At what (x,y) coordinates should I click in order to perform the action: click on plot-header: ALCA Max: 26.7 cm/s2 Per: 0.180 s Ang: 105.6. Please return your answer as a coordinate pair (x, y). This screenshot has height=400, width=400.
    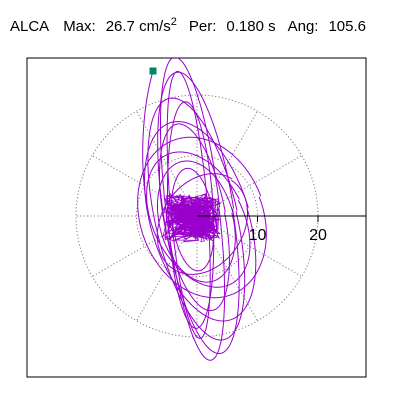
    Looking at the image, I should click on (188, 27).